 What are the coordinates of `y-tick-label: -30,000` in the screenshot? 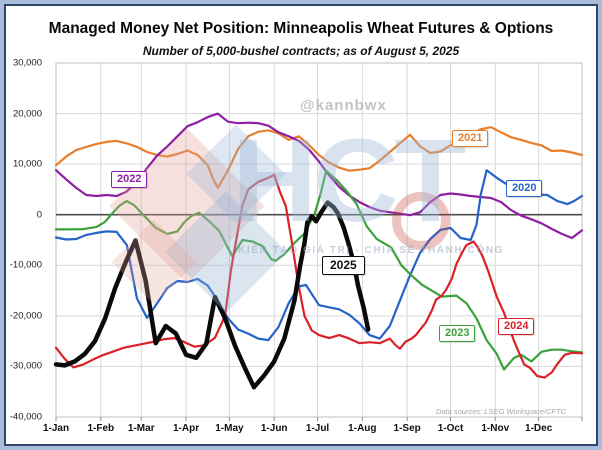 It's located at (25, 366).